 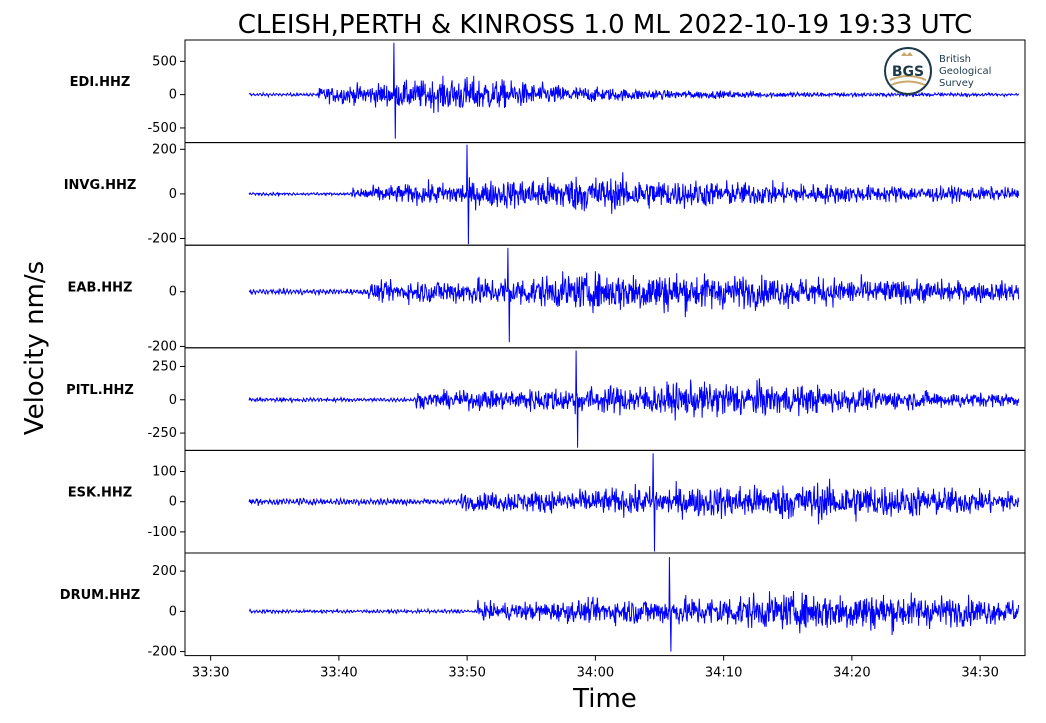 What do you see at coordinates (162, 532) in the screenshot?
I see `y-tick-label: -100` at bounding box center [162, 532].